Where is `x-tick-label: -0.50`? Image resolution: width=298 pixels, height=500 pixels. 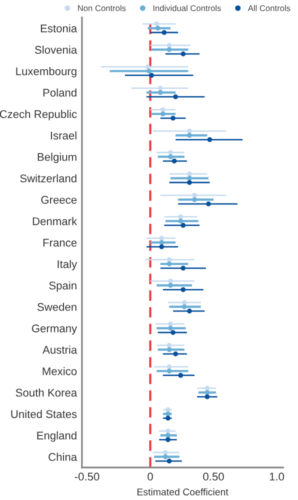 x-tick-label: -0.50 is located at coordinates (87, 476).